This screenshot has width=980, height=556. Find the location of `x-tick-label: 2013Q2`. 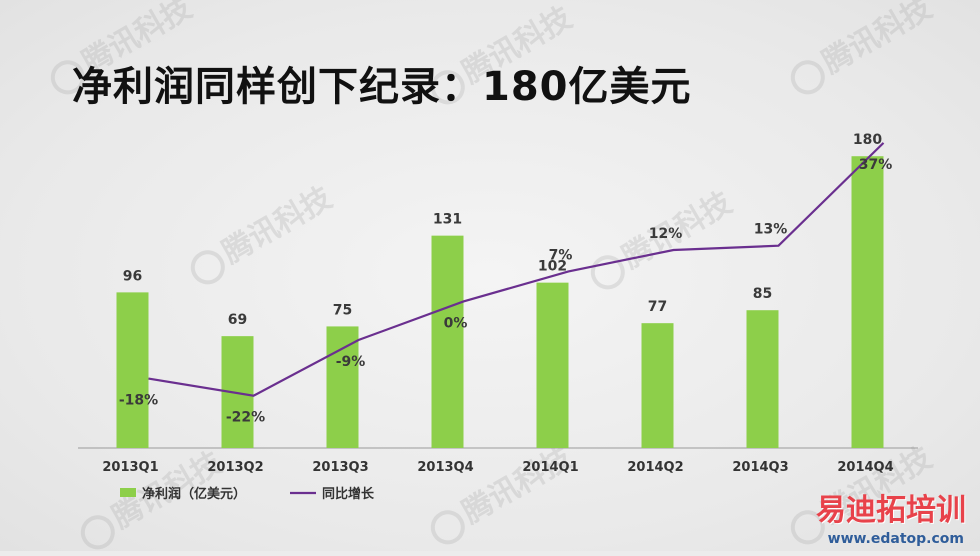

x-tick-label: 2013Q2 is located at coordinates (235, 467).